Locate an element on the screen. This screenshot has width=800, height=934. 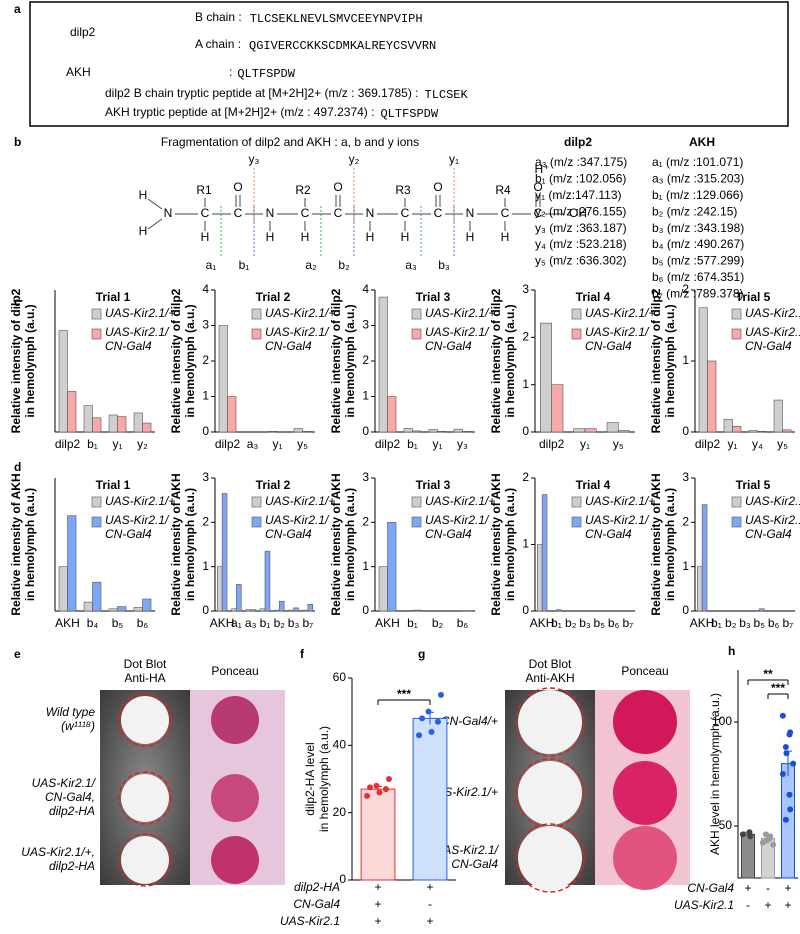
y-axis-label: dilp2-HA levelin hemolymph (a.u.) is located at coordinates (317, 779).